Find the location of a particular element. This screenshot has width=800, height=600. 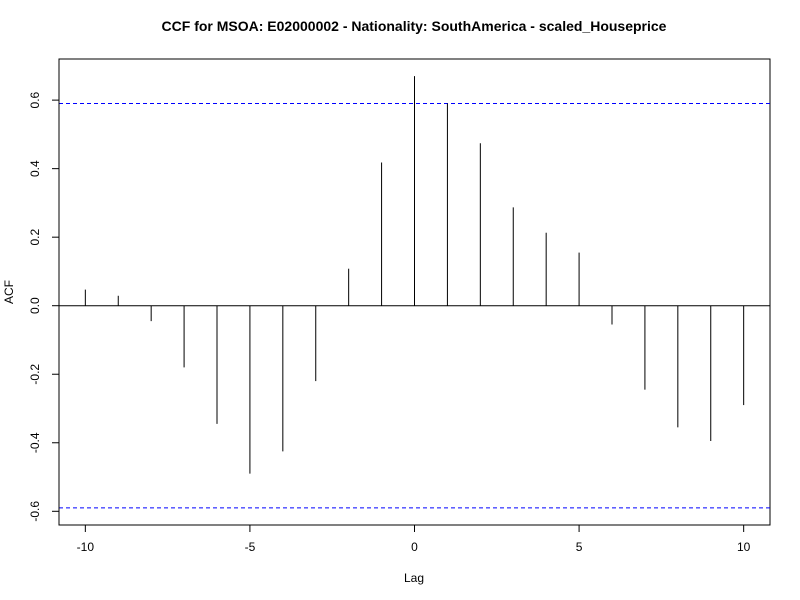

x-tick-label: -5 is located at coordinates (250, 547).